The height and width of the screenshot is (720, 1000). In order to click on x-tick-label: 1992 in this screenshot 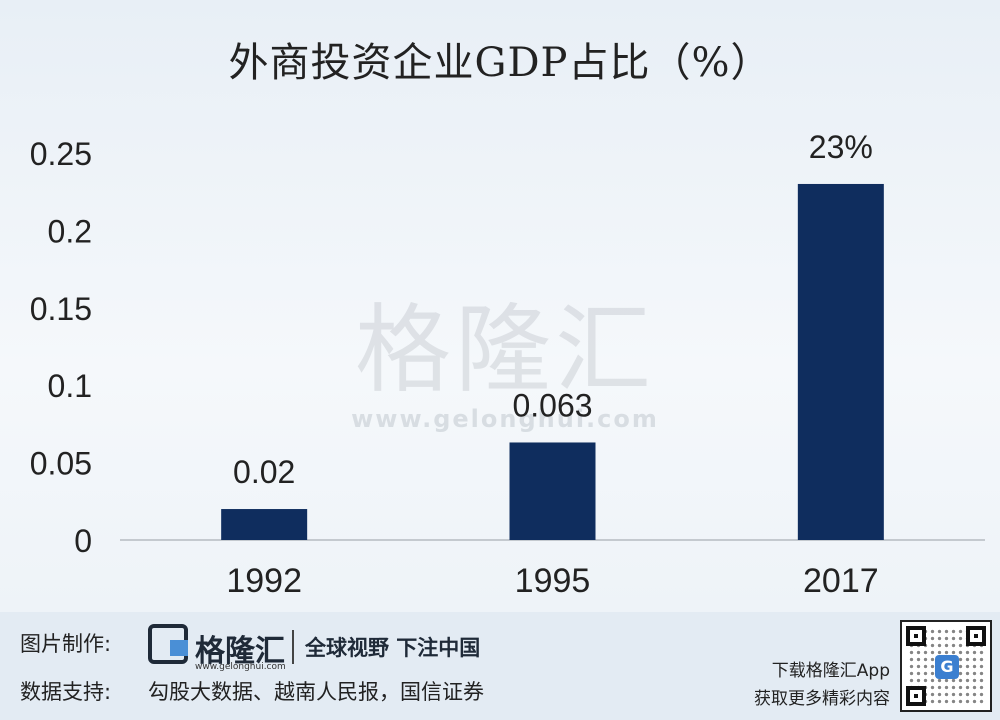, I will do `click(264, 581)`.